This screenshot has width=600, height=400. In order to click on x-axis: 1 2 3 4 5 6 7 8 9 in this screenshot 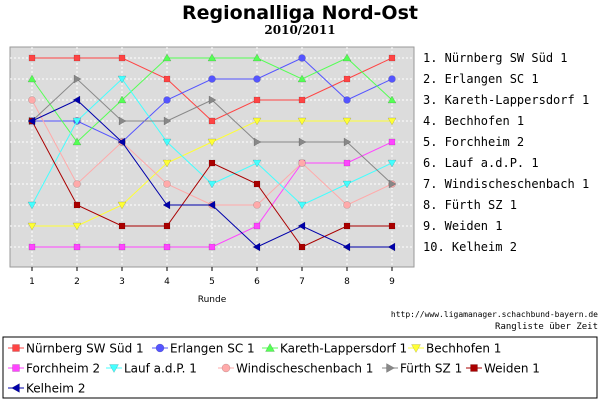, I will do `click(212, 277)`.